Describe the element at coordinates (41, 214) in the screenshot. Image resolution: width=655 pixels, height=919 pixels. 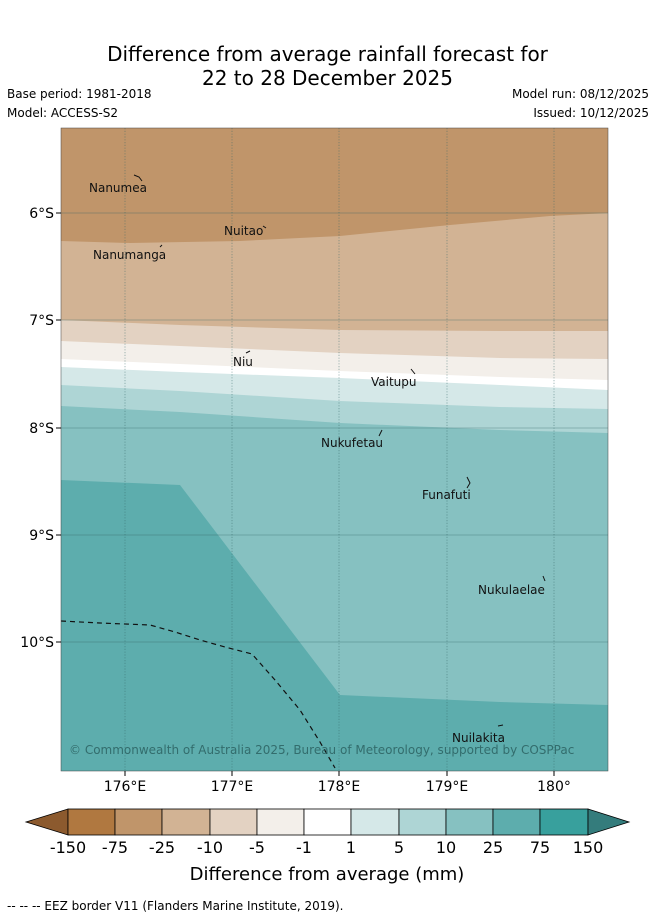
I see `lat-label: 6°S` at that location.